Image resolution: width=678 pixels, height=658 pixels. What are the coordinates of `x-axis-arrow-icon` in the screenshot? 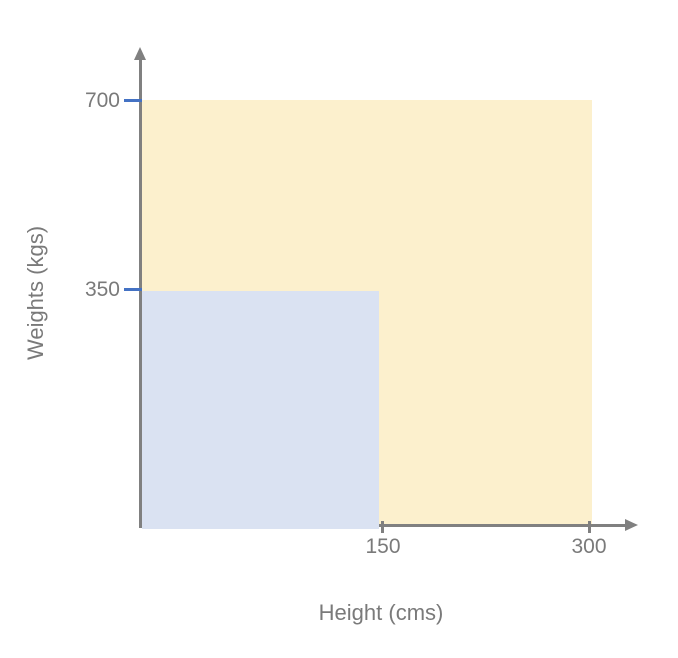 It's located at (631, 525).